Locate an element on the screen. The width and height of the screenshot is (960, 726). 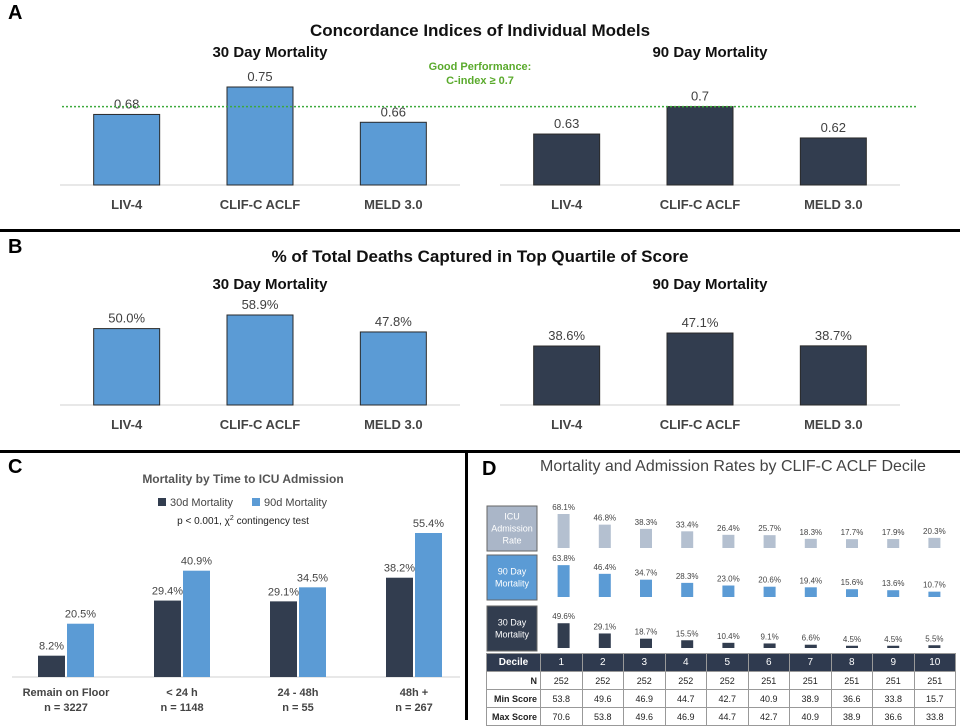
panel-d-value-label: 28.3% is located at coordinates (687, 576).